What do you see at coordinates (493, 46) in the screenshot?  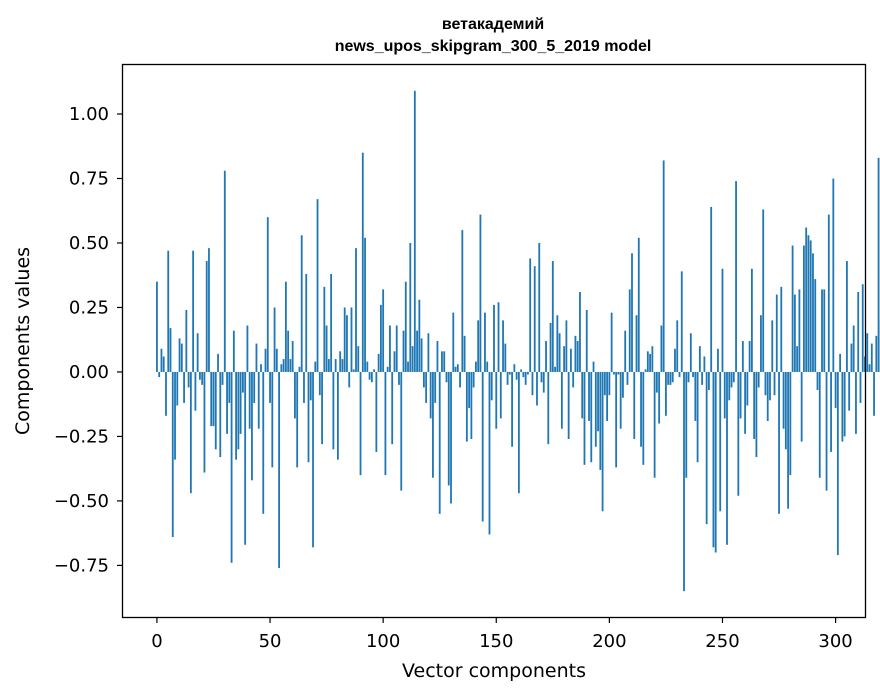 I see `chart-subtitle: news_upos_skipgram_300_5_2019 model` at bounding box center [493, 46].